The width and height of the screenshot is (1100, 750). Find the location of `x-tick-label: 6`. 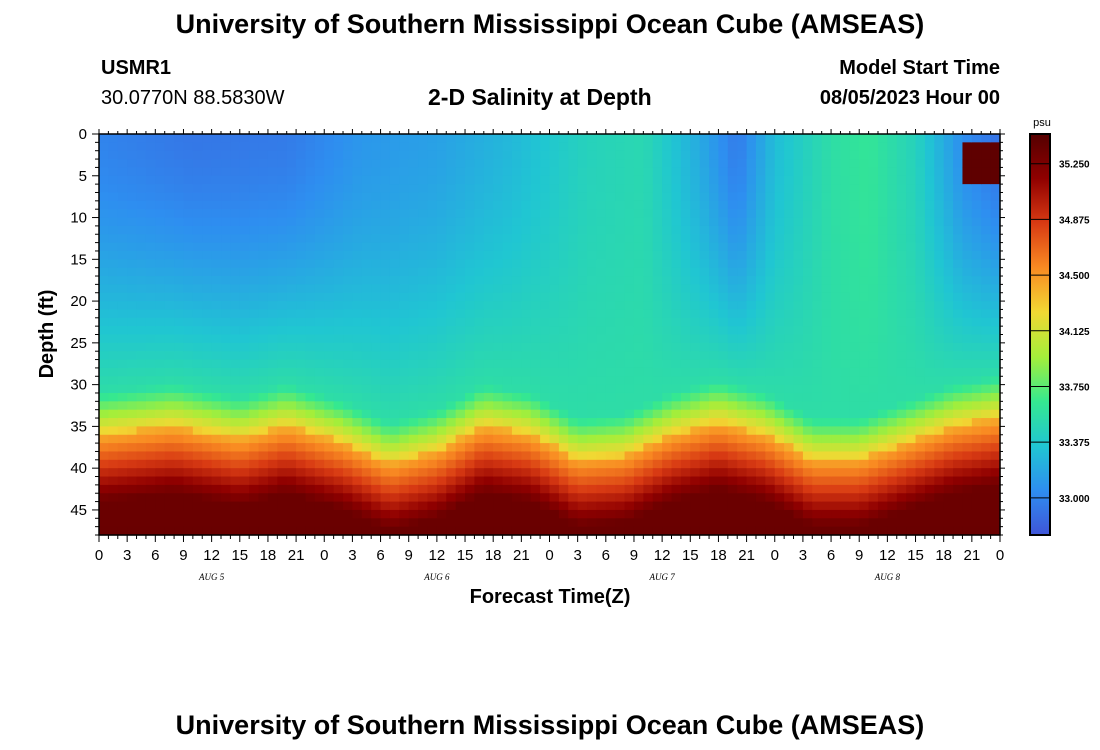

x-tick-label: 6 is located at coordinates (831, 555).